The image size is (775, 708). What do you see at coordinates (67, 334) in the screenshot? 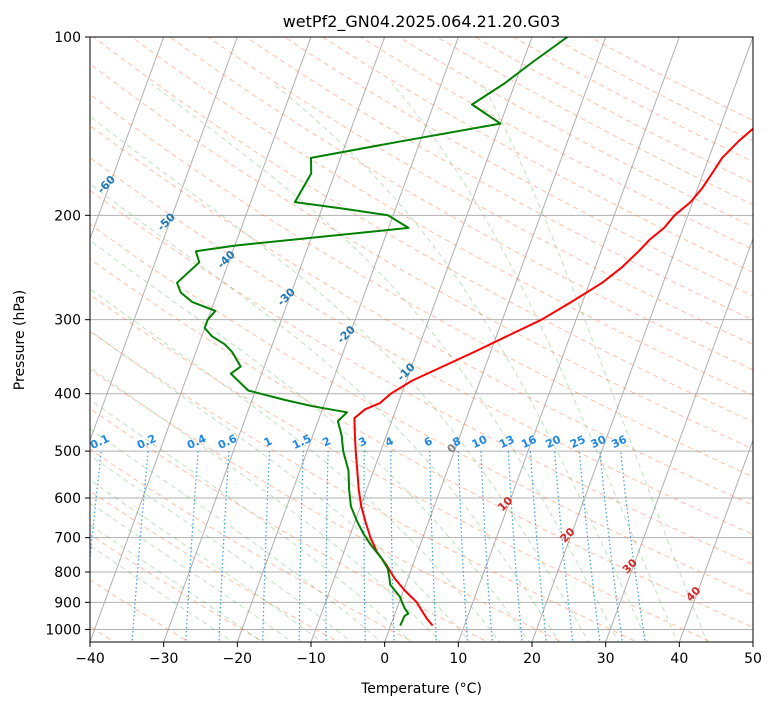
I see `y-axis: 1000 900 800 700 600 500 400 300 200 100` at bounding box center [67, 334].